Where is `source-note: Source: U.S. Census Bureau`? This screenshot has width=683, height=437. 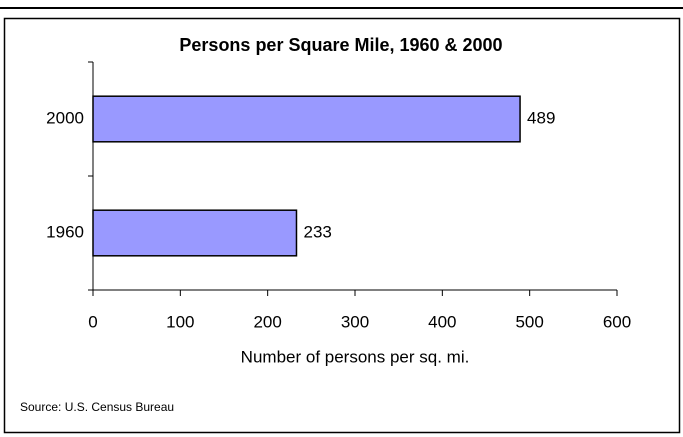 source-note: Source: U.S. Census Bureau is located at coordinates (97, 407).